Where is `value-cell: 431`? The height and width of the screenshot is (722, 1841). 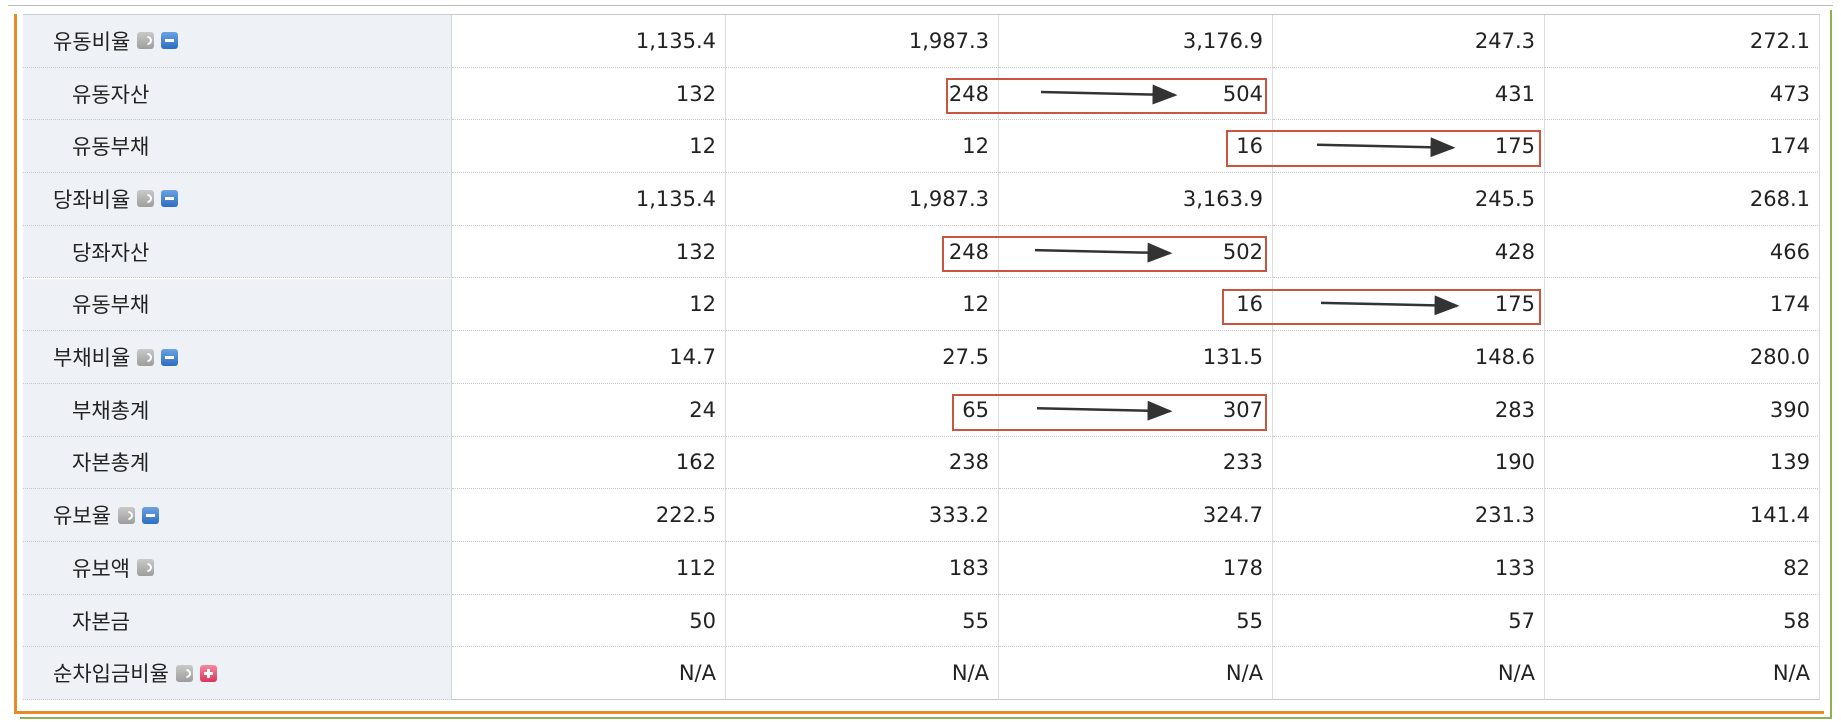
value-cell: 431 is located at coordinates (1409, 94).